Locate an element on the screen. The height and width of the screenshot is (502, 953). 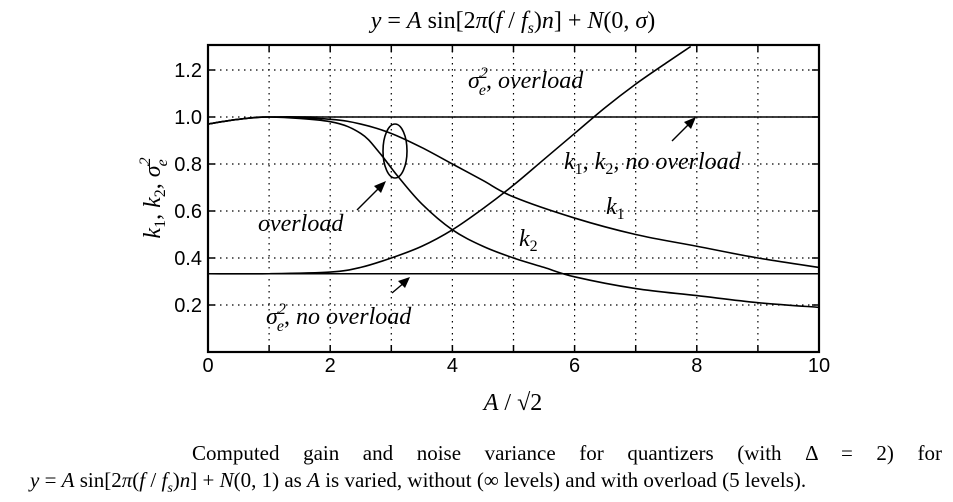
x-tick-label: 10 is located at coordinates (819, 366).